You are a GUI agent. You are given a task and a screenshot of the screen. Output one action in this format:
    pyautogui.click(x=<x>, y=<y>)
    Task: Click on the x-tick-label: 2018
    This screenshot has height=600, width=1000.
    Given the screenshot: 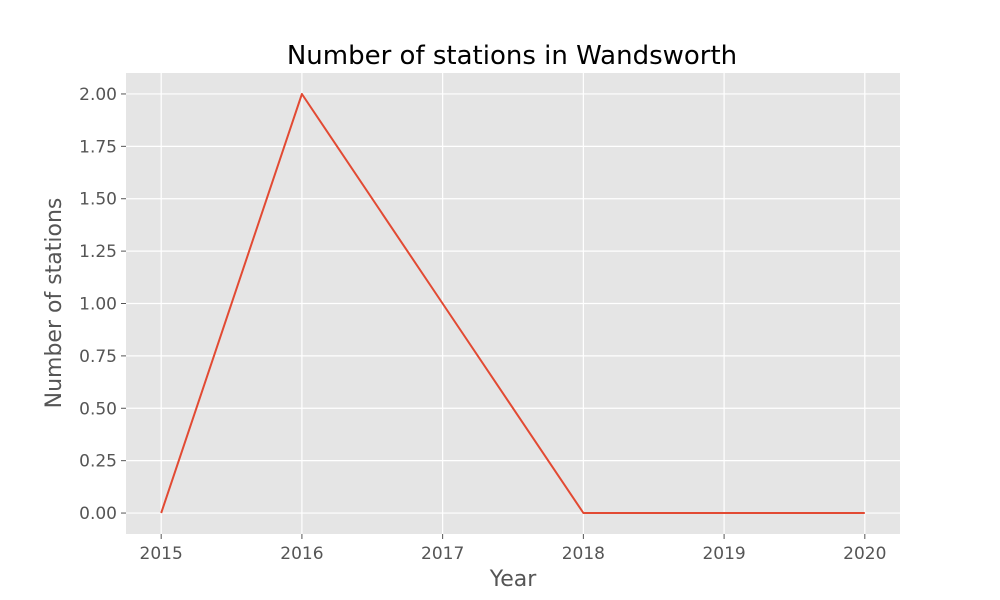 What is the action you would take?
    pyautogui.click(x=583, y=554)
    